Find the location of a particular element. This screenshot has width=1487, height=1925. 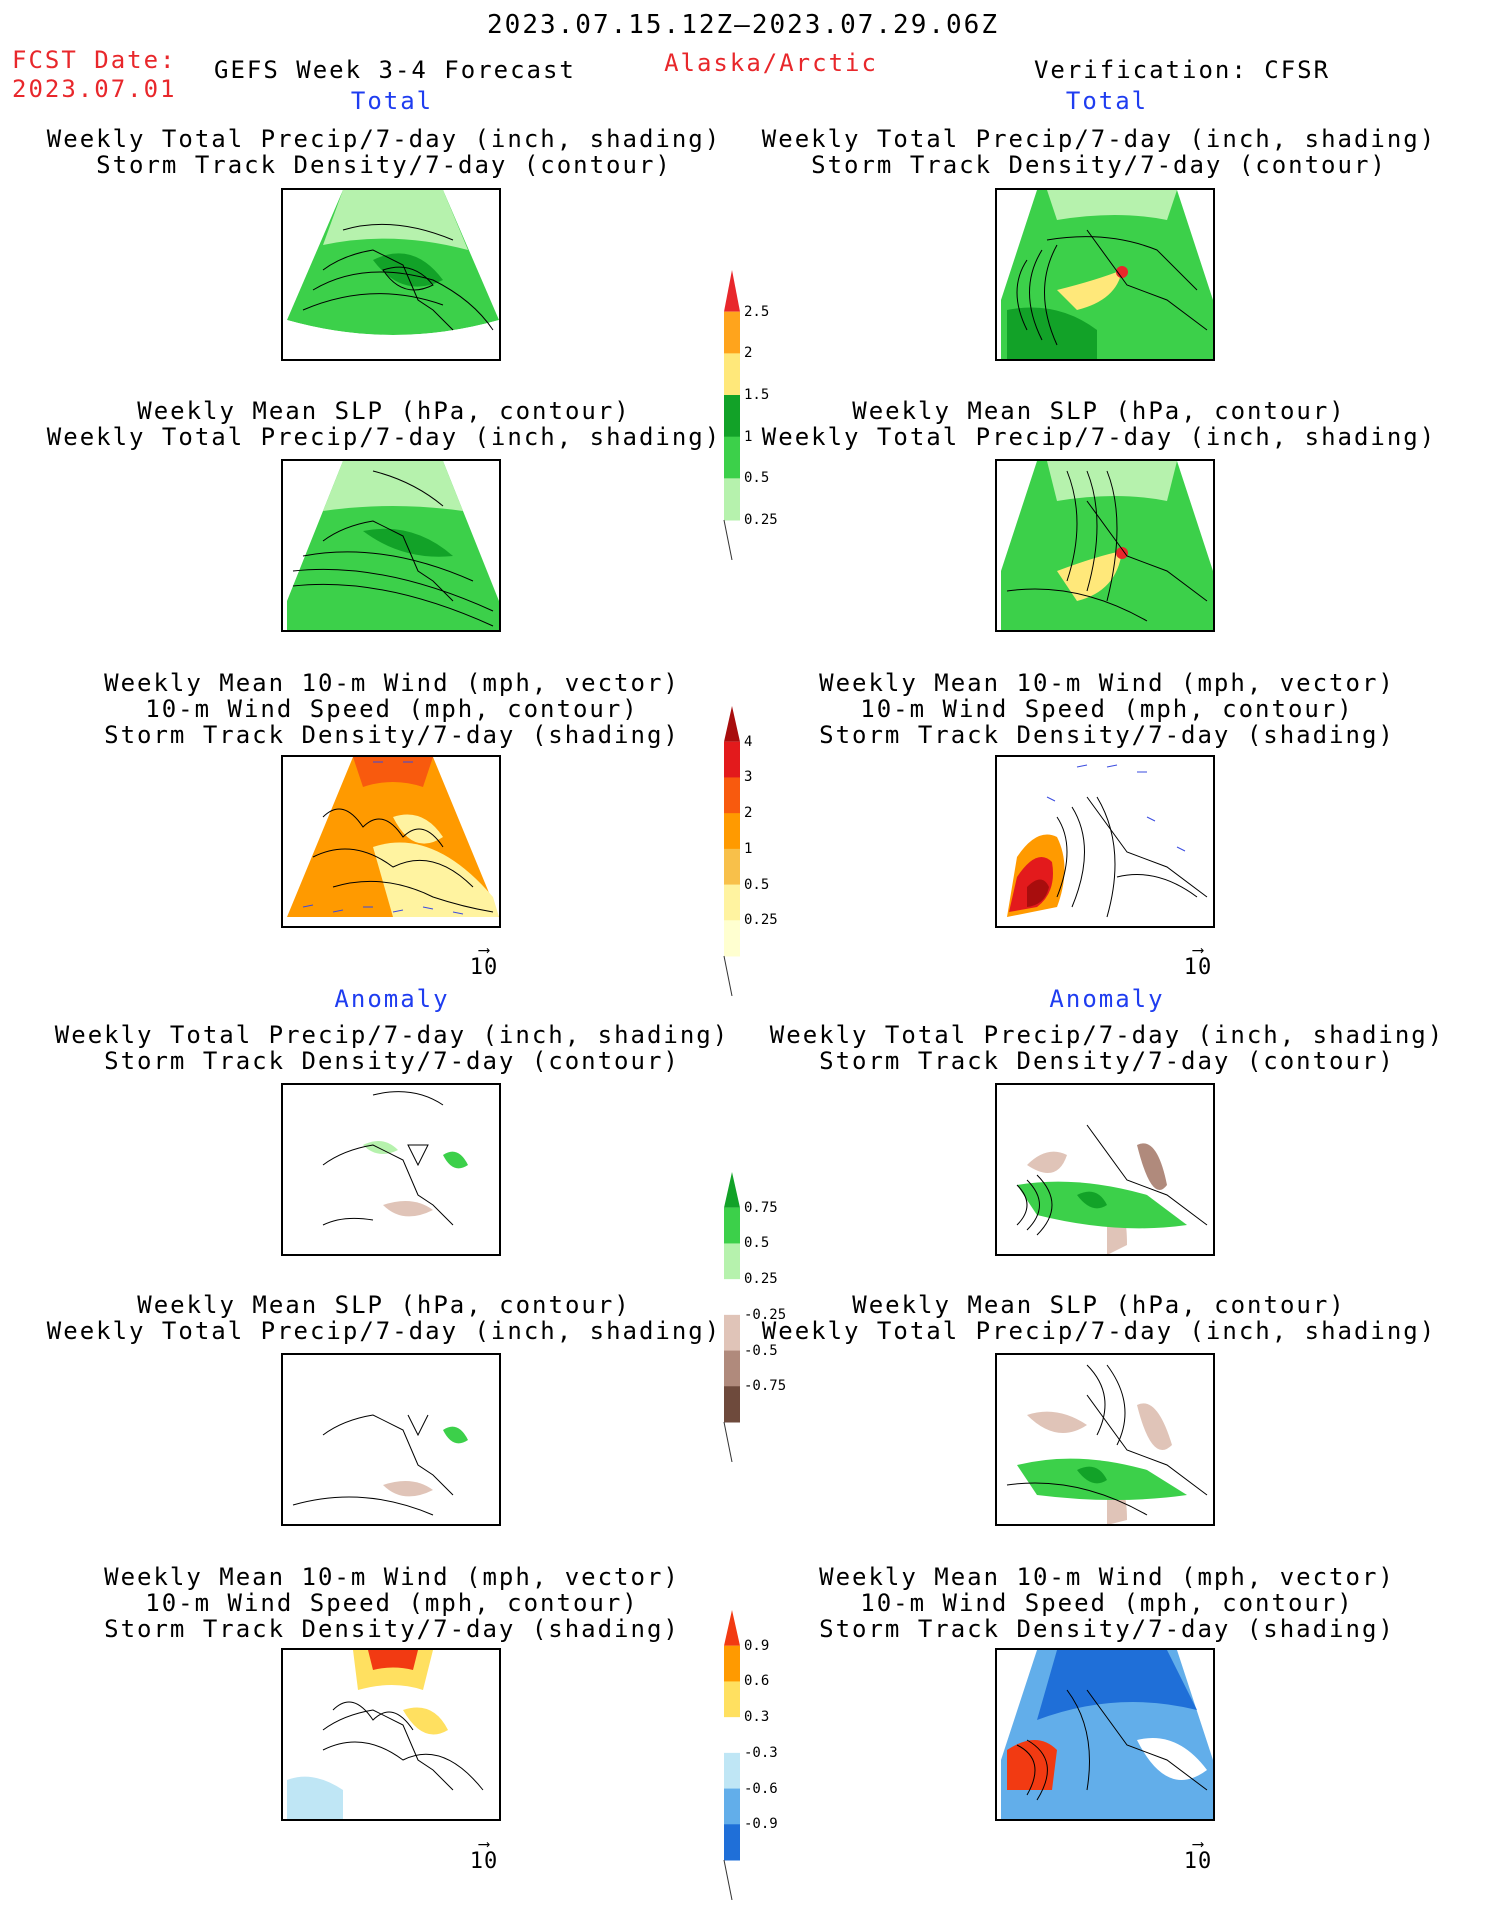

colorbar-tick-label: -0.3 is located at coordinates (761, 1752).